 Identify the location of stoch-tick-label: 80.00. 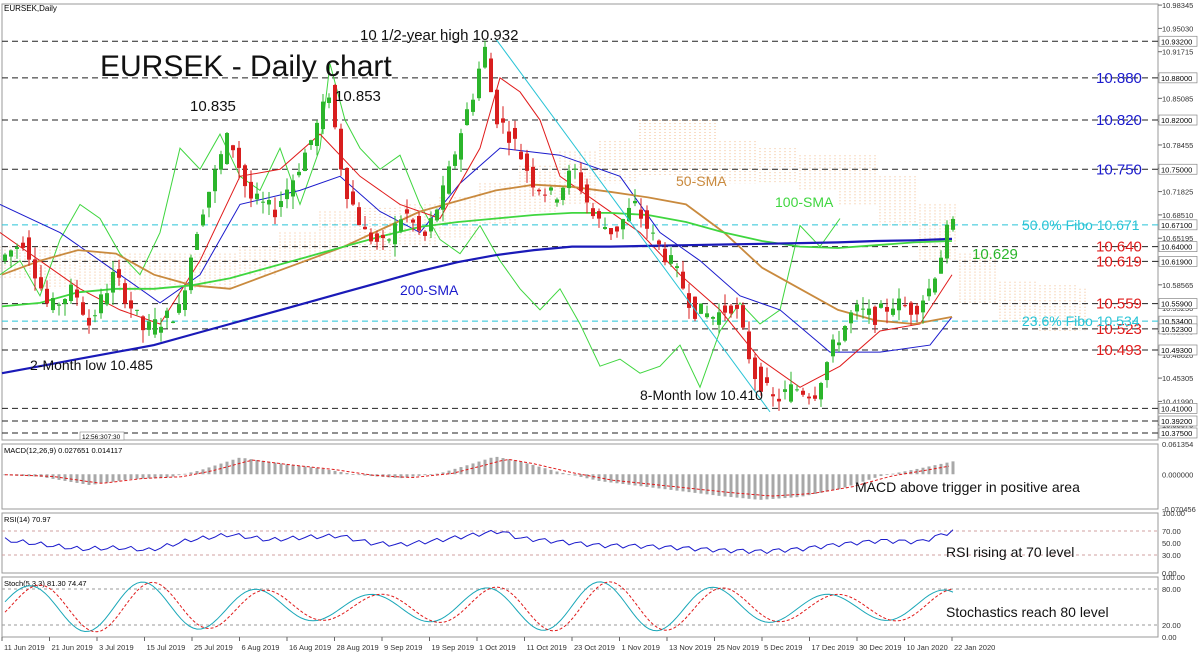
(1171, 589).